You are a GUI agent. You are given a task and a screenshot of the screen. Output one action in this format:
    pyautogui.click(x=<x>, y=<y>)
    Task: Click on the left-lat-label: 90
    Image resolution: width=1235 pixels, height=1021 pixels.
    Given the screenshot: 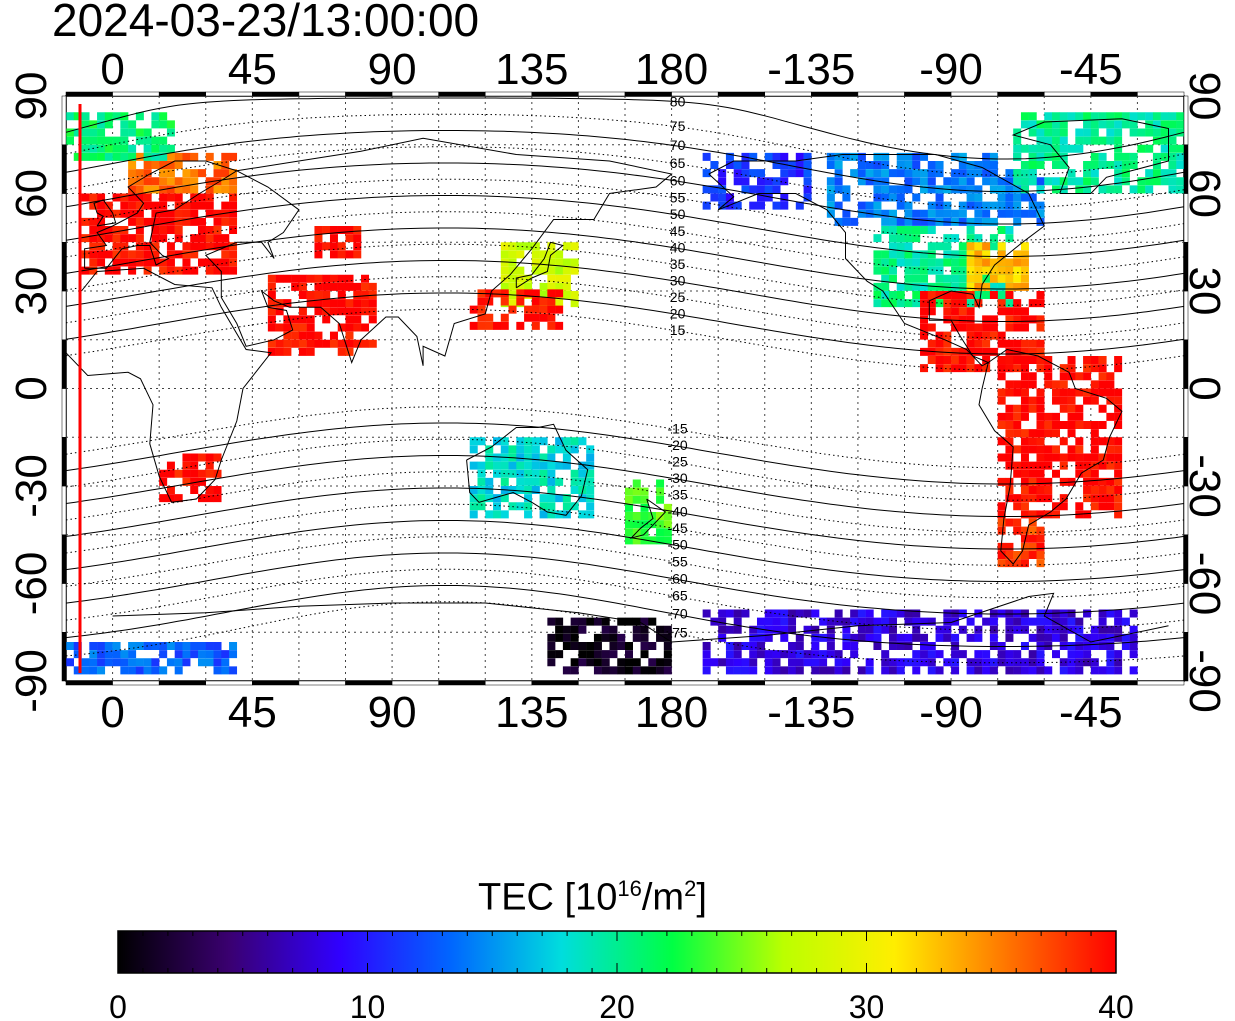 What is the action you would take?
    pyautogui.click(x=31, y=96)
    